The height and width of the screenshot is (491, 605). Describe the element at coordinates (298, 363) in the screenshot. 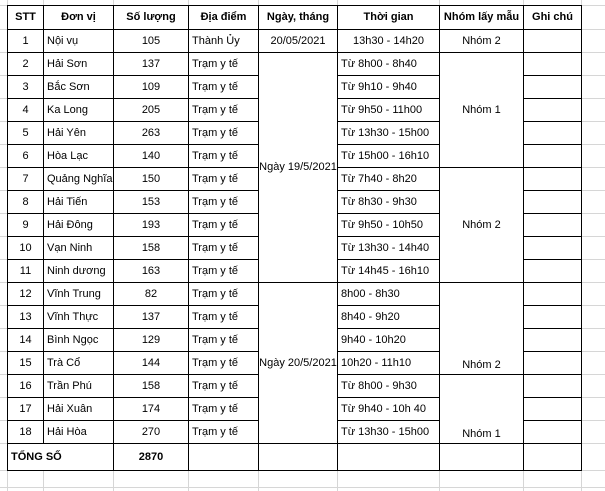

I see `cell-date: Ngày 20/5/2021` at that location.